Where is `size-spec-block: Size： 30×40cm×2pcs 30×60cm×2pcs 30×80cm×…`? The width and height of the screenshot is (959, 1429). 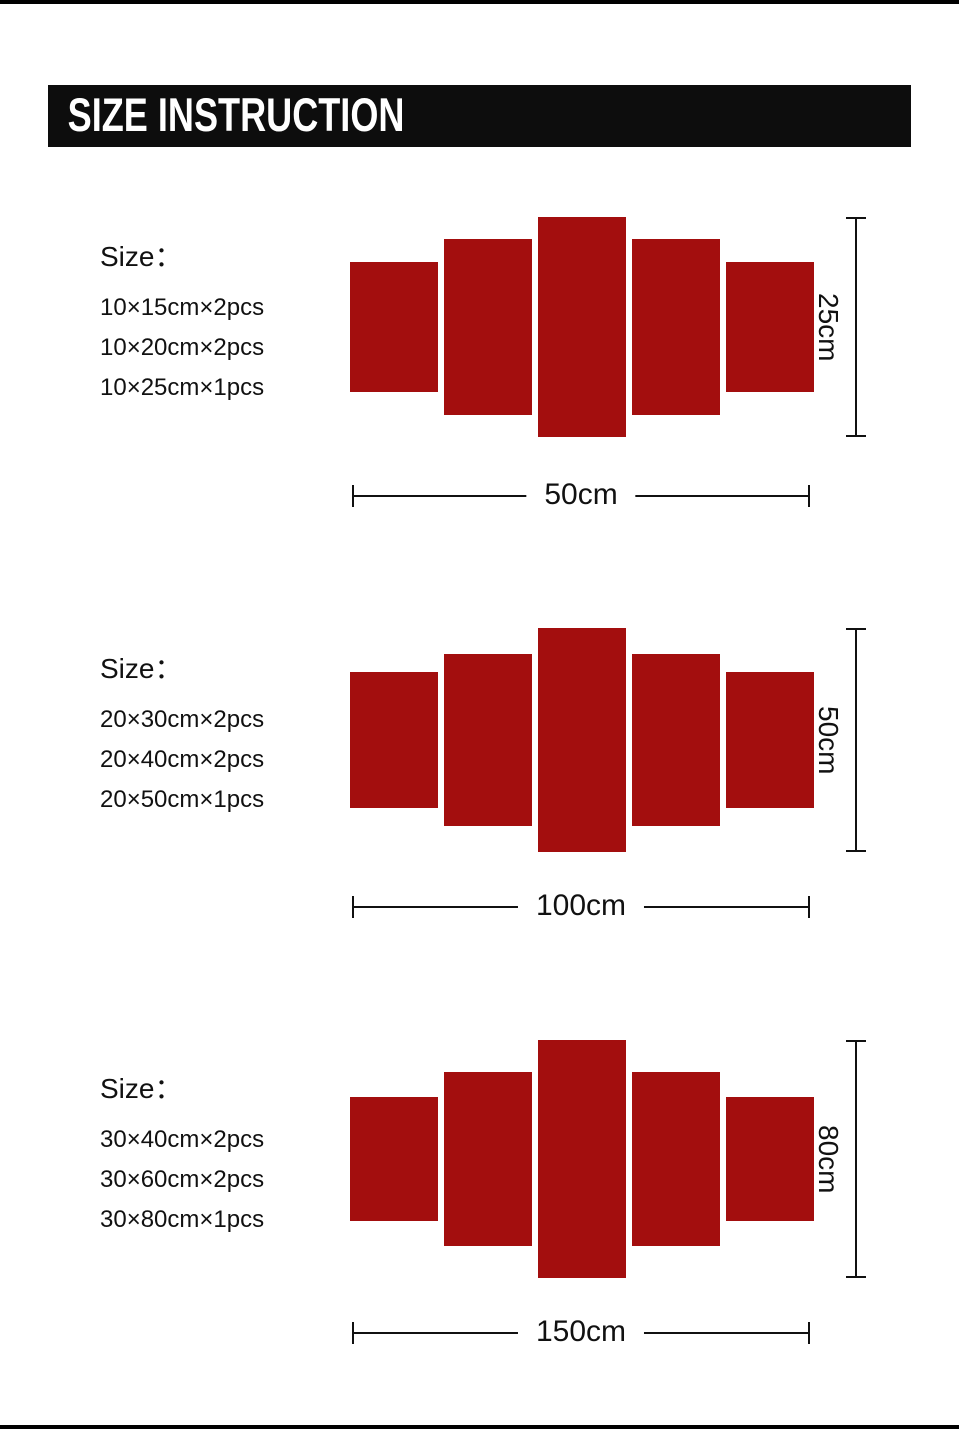 size-spec-block: Size： 30×40cm×2pcs 30×60cm×2pcs 30×80cm×… is located at coordinates (182, 1156).